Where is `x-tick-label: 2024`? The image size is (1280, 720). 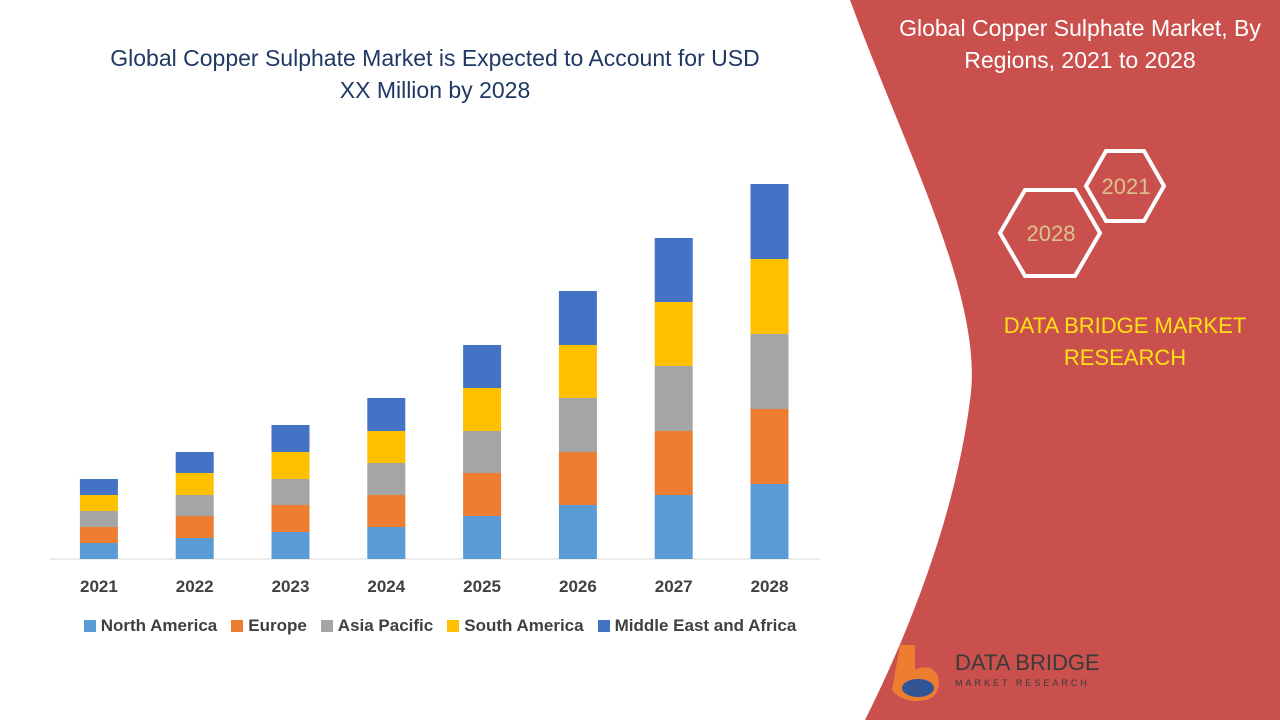 x-tick-label: 2024 is located at coordinates (386, 586).